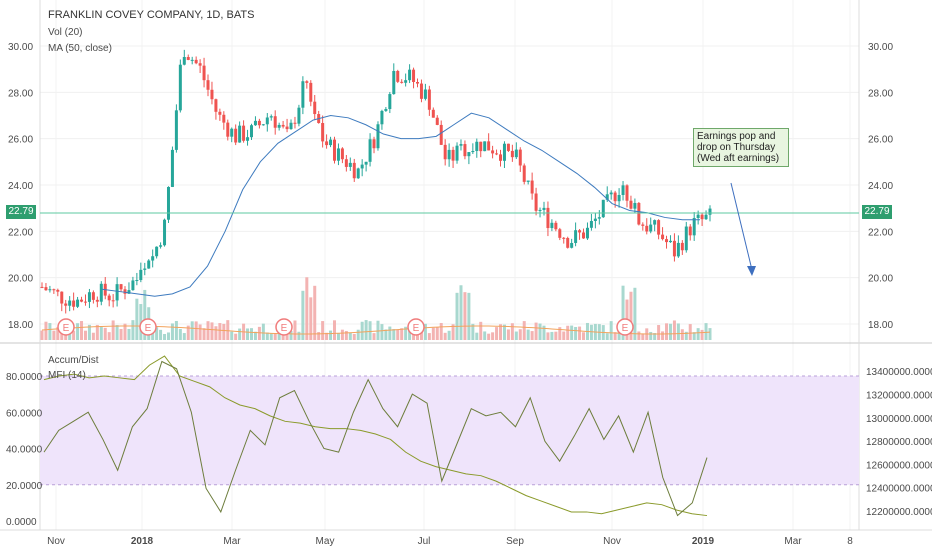 This screenshot has height=550, width=932. What do you see at coordinates (899, 442) in the screenshot?
I see `indicator-tick-label-right: 12800000.0000` at bounding box center [899, 442].